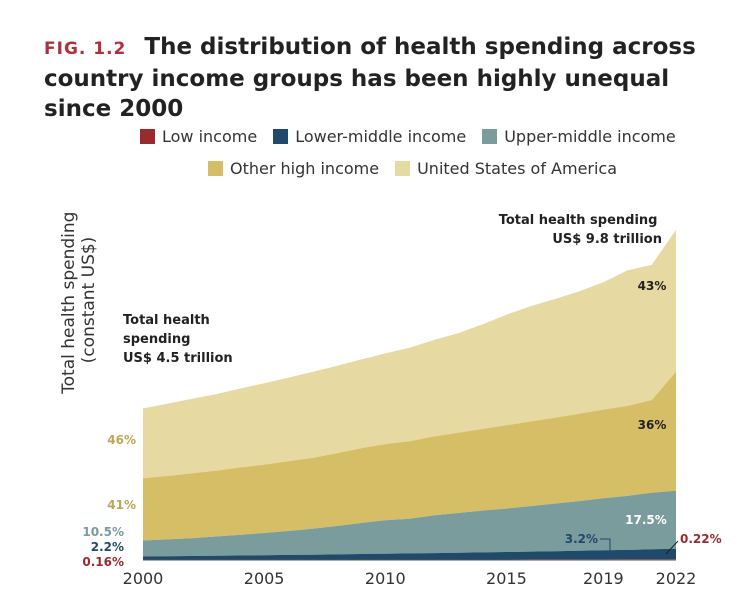 The width and height of the screenshot is (756, 614). Describe the element at coordinates (605, 545) in the screenshot. I see `leader-line-lower-middle-2022` at that location.